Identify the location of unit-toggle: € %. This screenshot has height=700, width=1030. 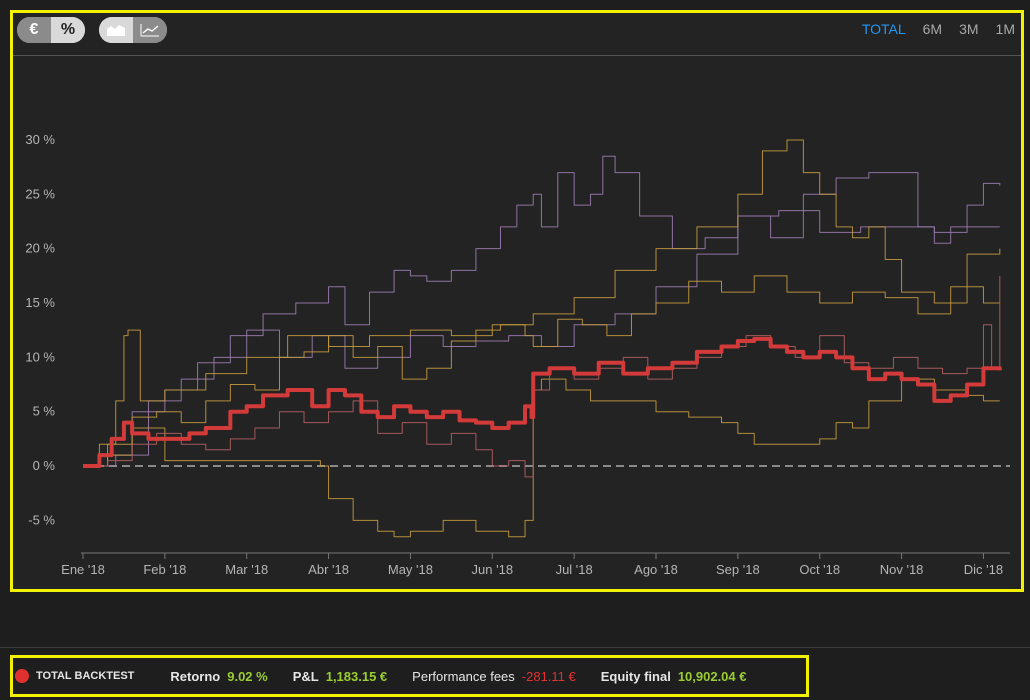
(51, 30).